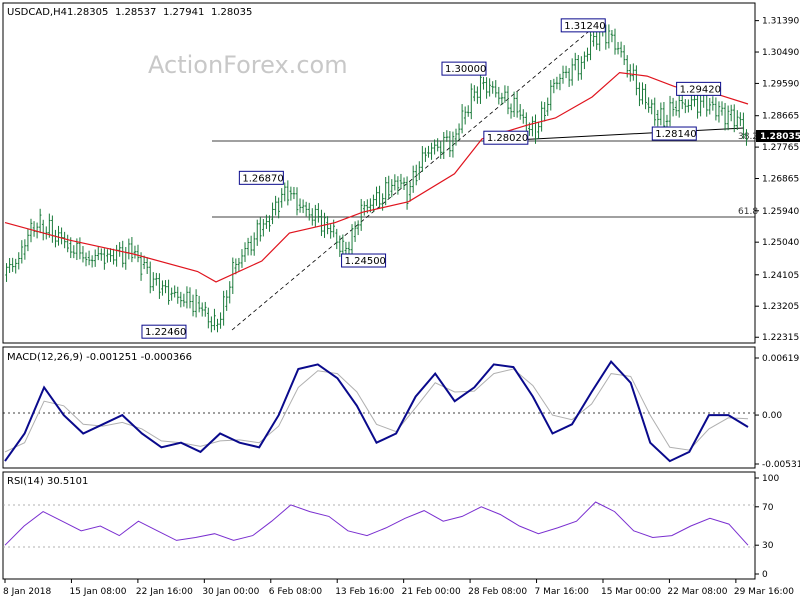  I want to click on price-label-box, so click(464, 68).